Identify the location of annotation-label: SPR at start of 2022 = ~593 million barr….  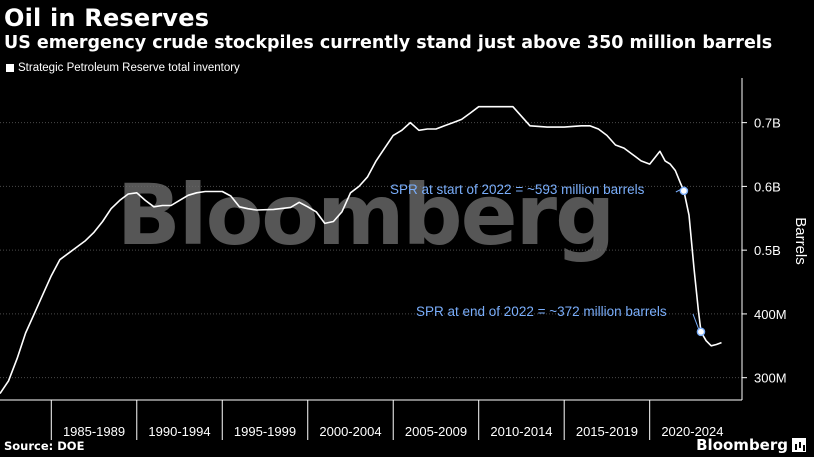
(517, 189).